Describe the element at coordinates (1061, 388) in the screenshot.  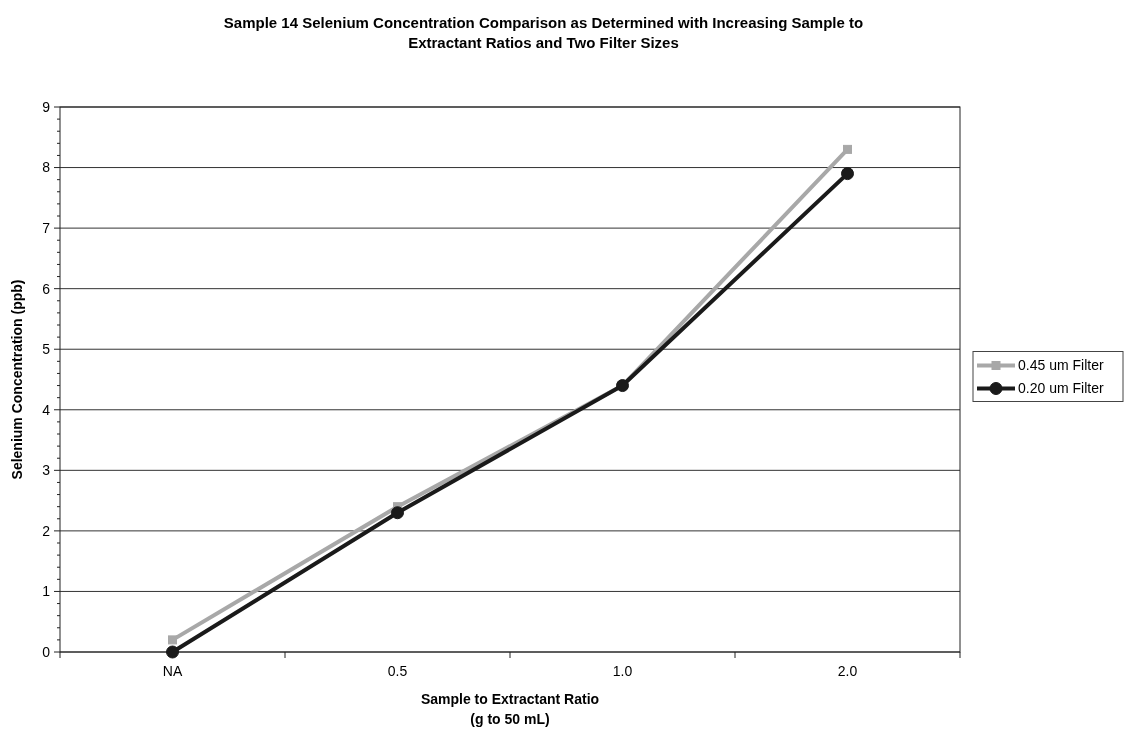
I see `legend-label: 0.20 um Filter` at that location.